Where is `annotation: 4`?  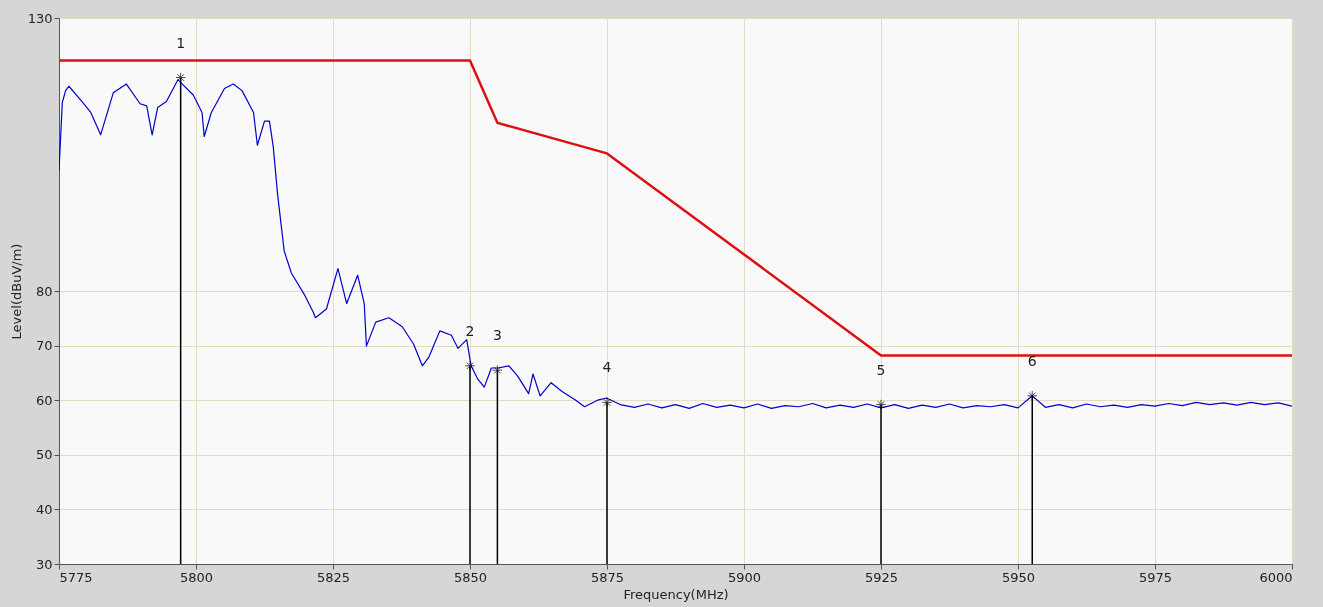 annotation: 4 is located at coordinates (607, 367).